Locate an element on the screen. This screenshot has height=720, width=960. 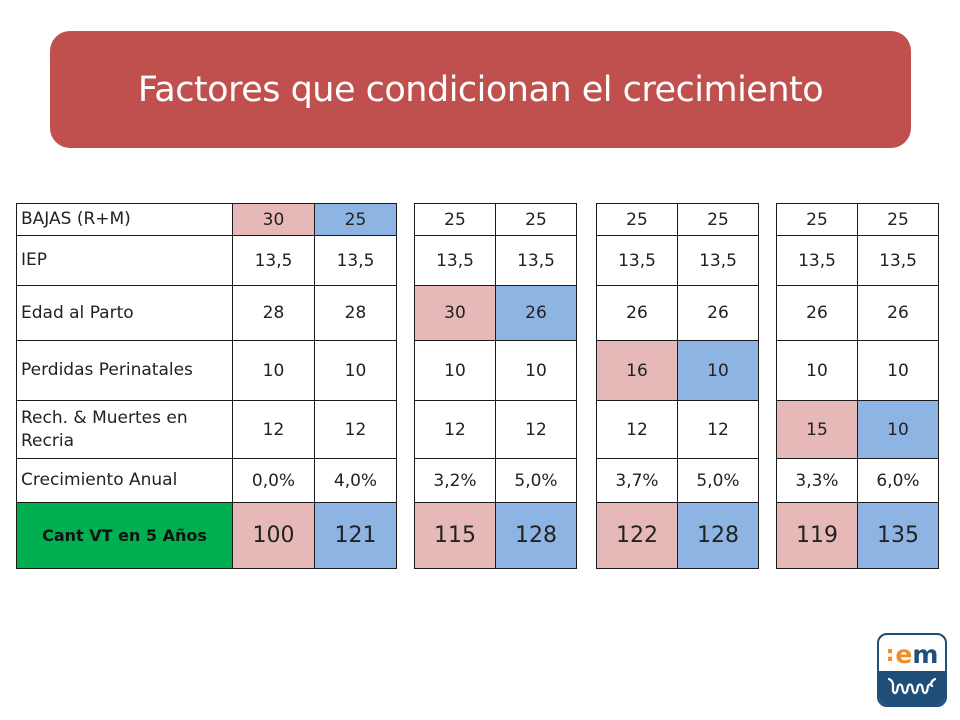
row-label-perdidas: Perdidas Perinatales is located at coordinates (124, 370).